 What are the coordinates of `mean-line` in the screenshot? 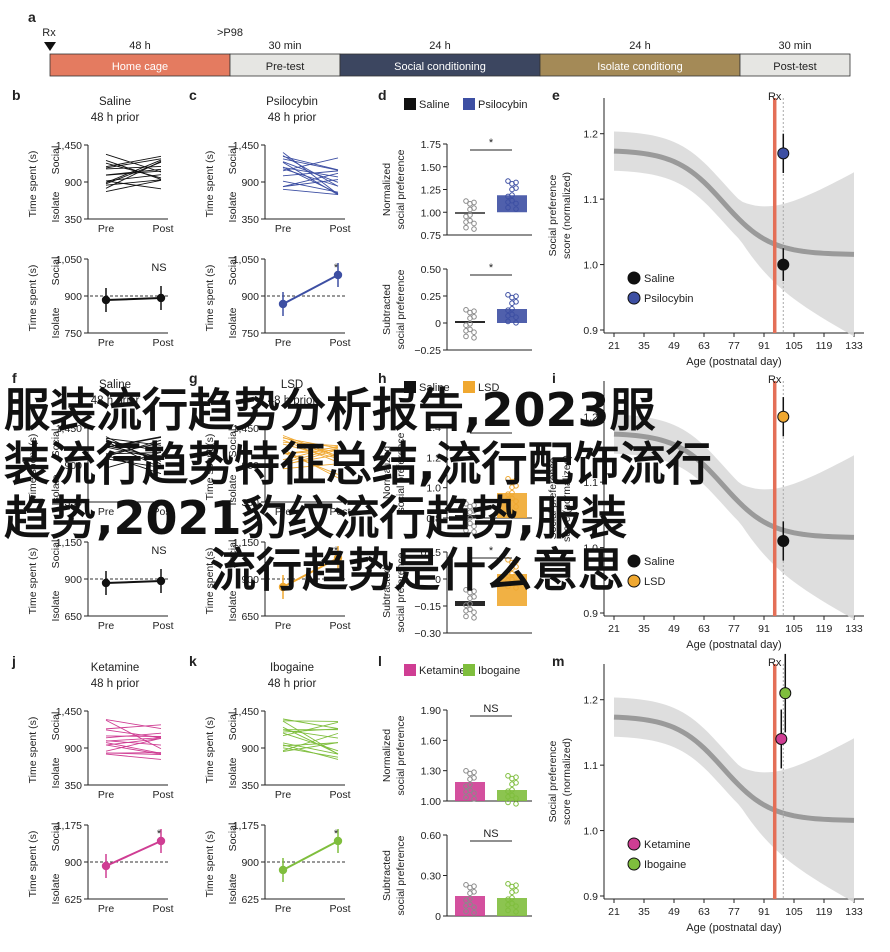 It's located at (310, 572).